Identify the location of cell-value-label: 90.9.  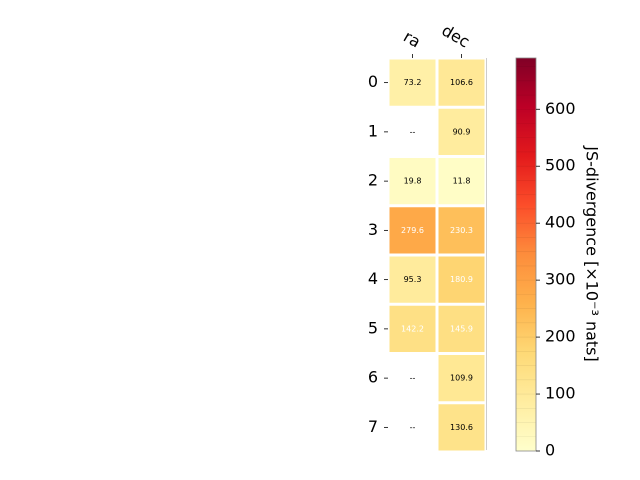
(462, 131).